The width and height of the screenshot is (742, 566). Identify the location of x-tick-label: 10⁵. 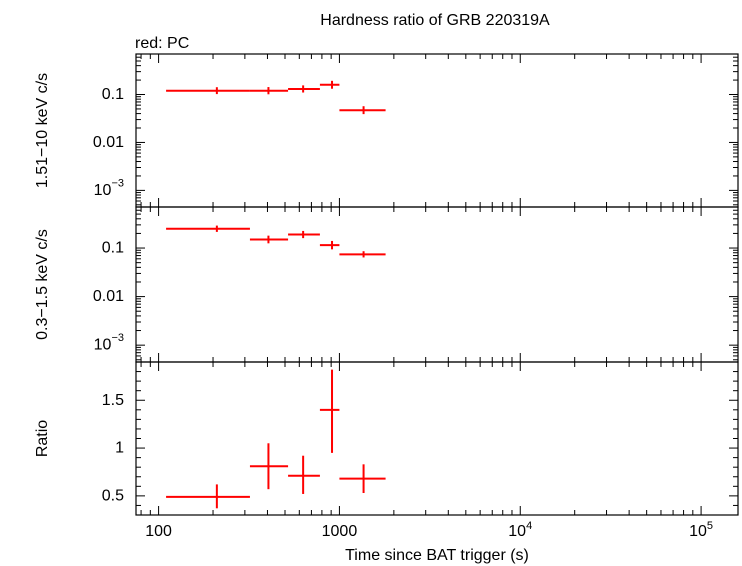
(701, 530).